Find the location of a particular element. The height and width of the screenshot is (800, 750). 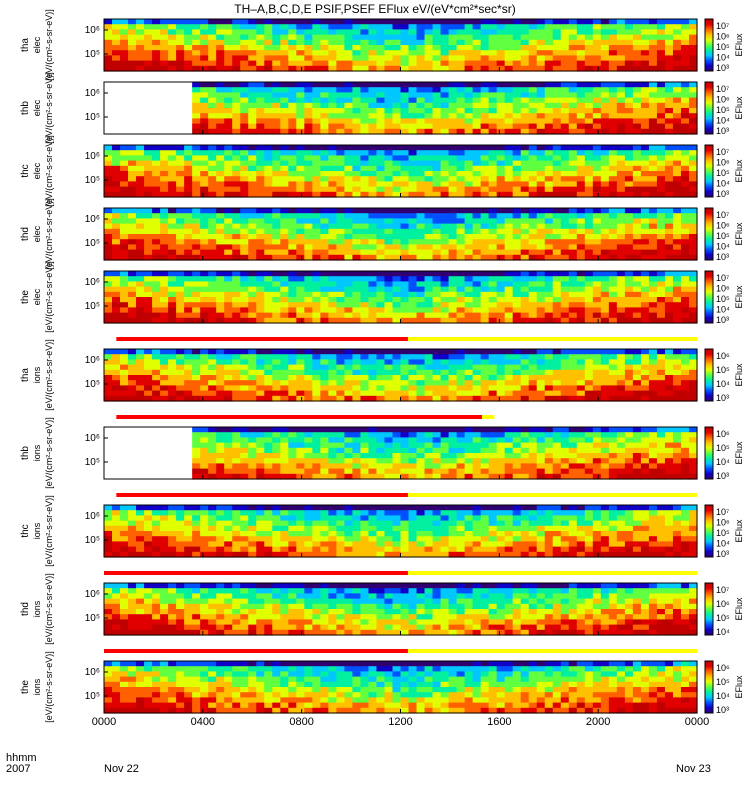

panel-species-label: elec is located at coordinates (37, 170).